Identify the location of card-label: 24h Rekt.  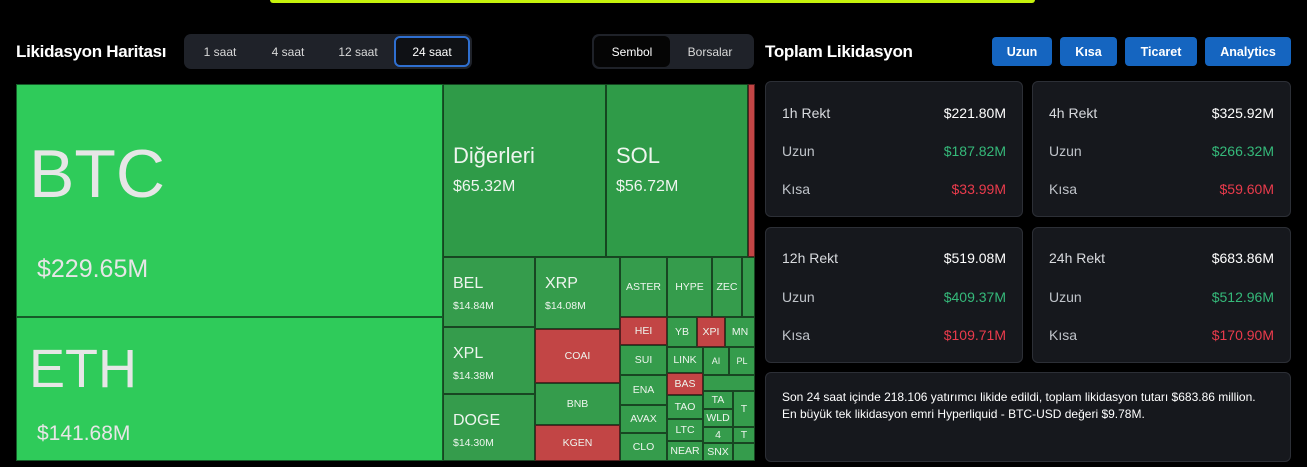
(1077, 258).